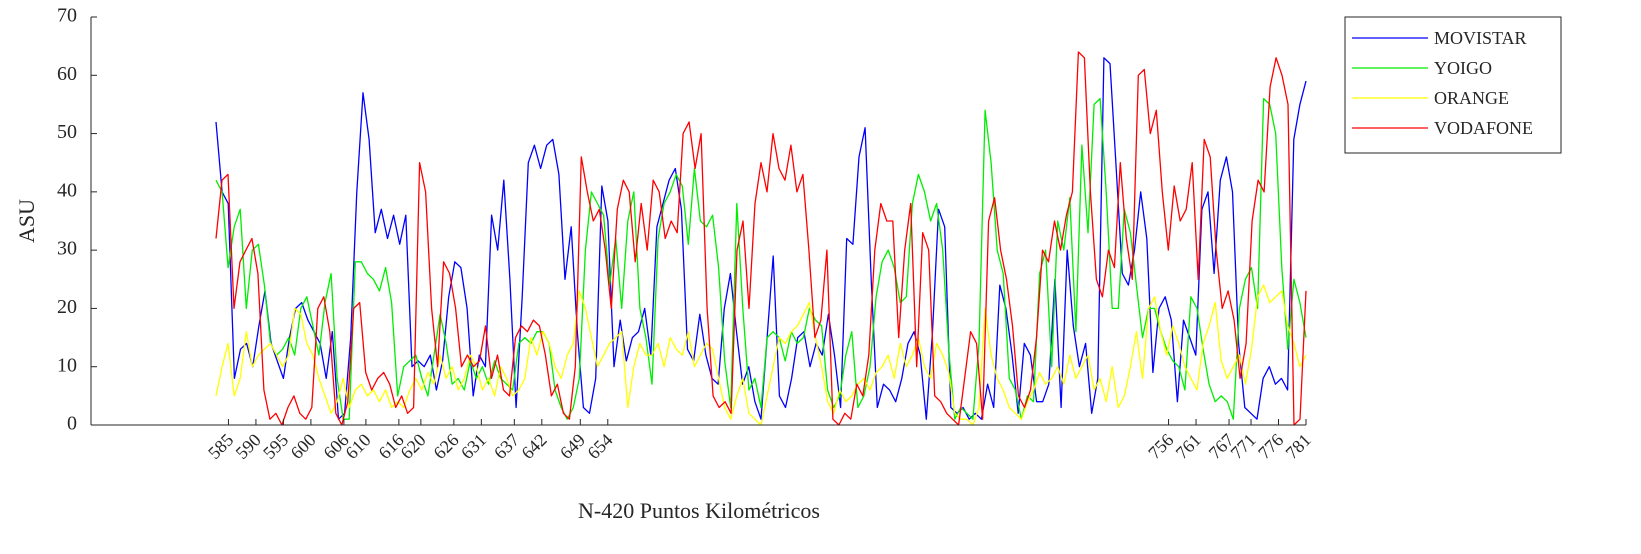 Image resolution: width=1641 pixels, height=554 pixels. Describe the element at coordinates (473, 446) in the screenshot. I see `x-tick-label: 631` at that location.